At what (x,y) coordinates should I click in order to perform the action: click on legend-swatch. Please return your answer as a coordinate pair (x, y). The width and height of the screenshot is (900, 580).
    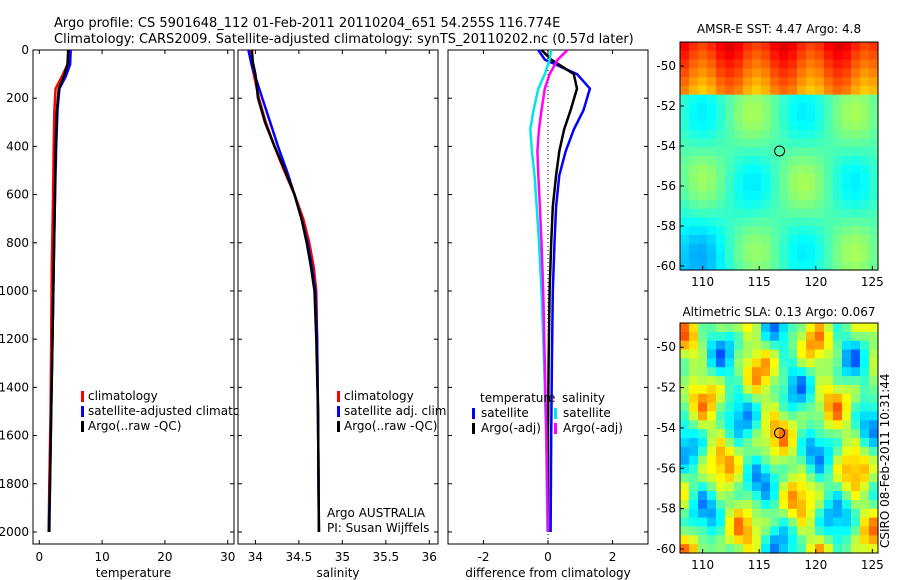
    Looking at the image, I should click on (473, 413).